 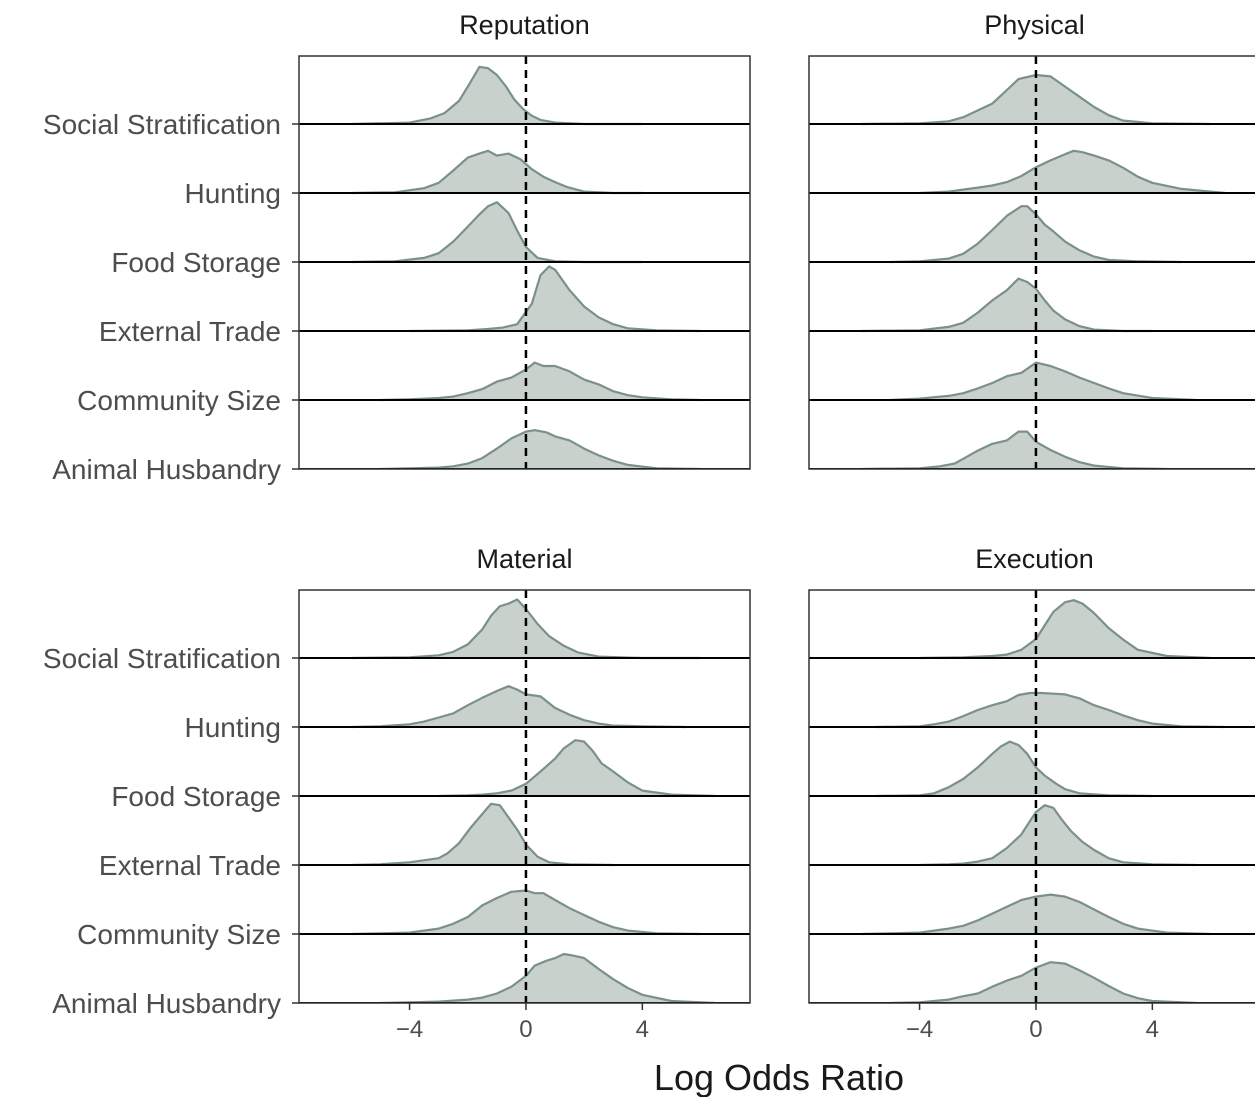 I want to click on panel-title: Reputation, so click(x=524, y=25).